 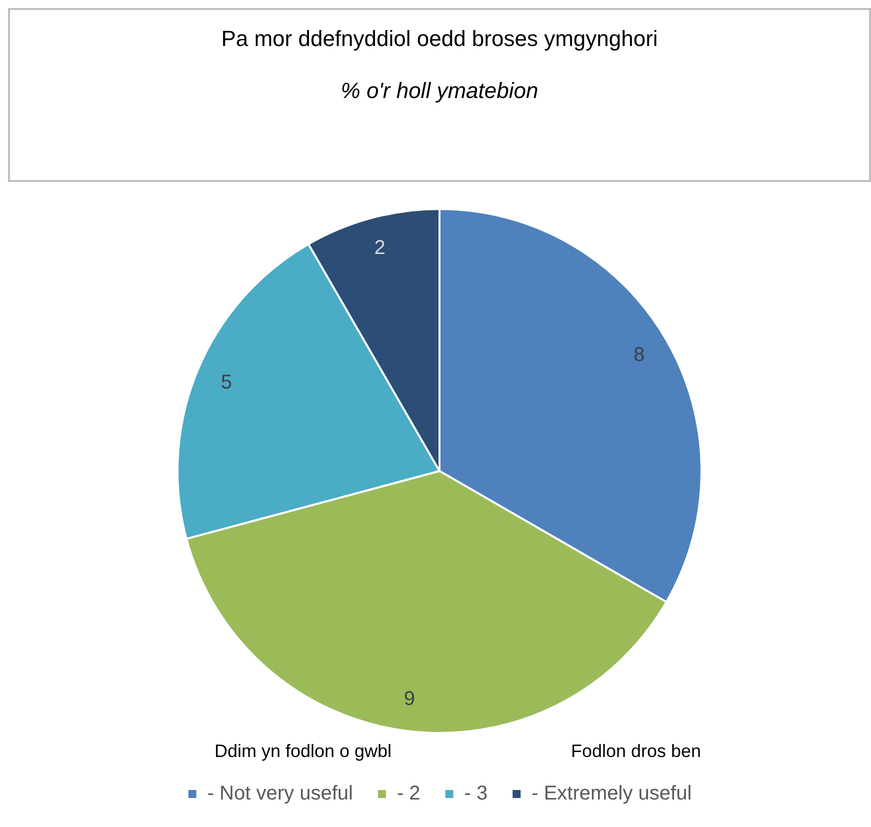 What do you see at coordinates (408, 793) in the screenshot?
I see `legend-label: - 2` at bounding box center [408, 793].